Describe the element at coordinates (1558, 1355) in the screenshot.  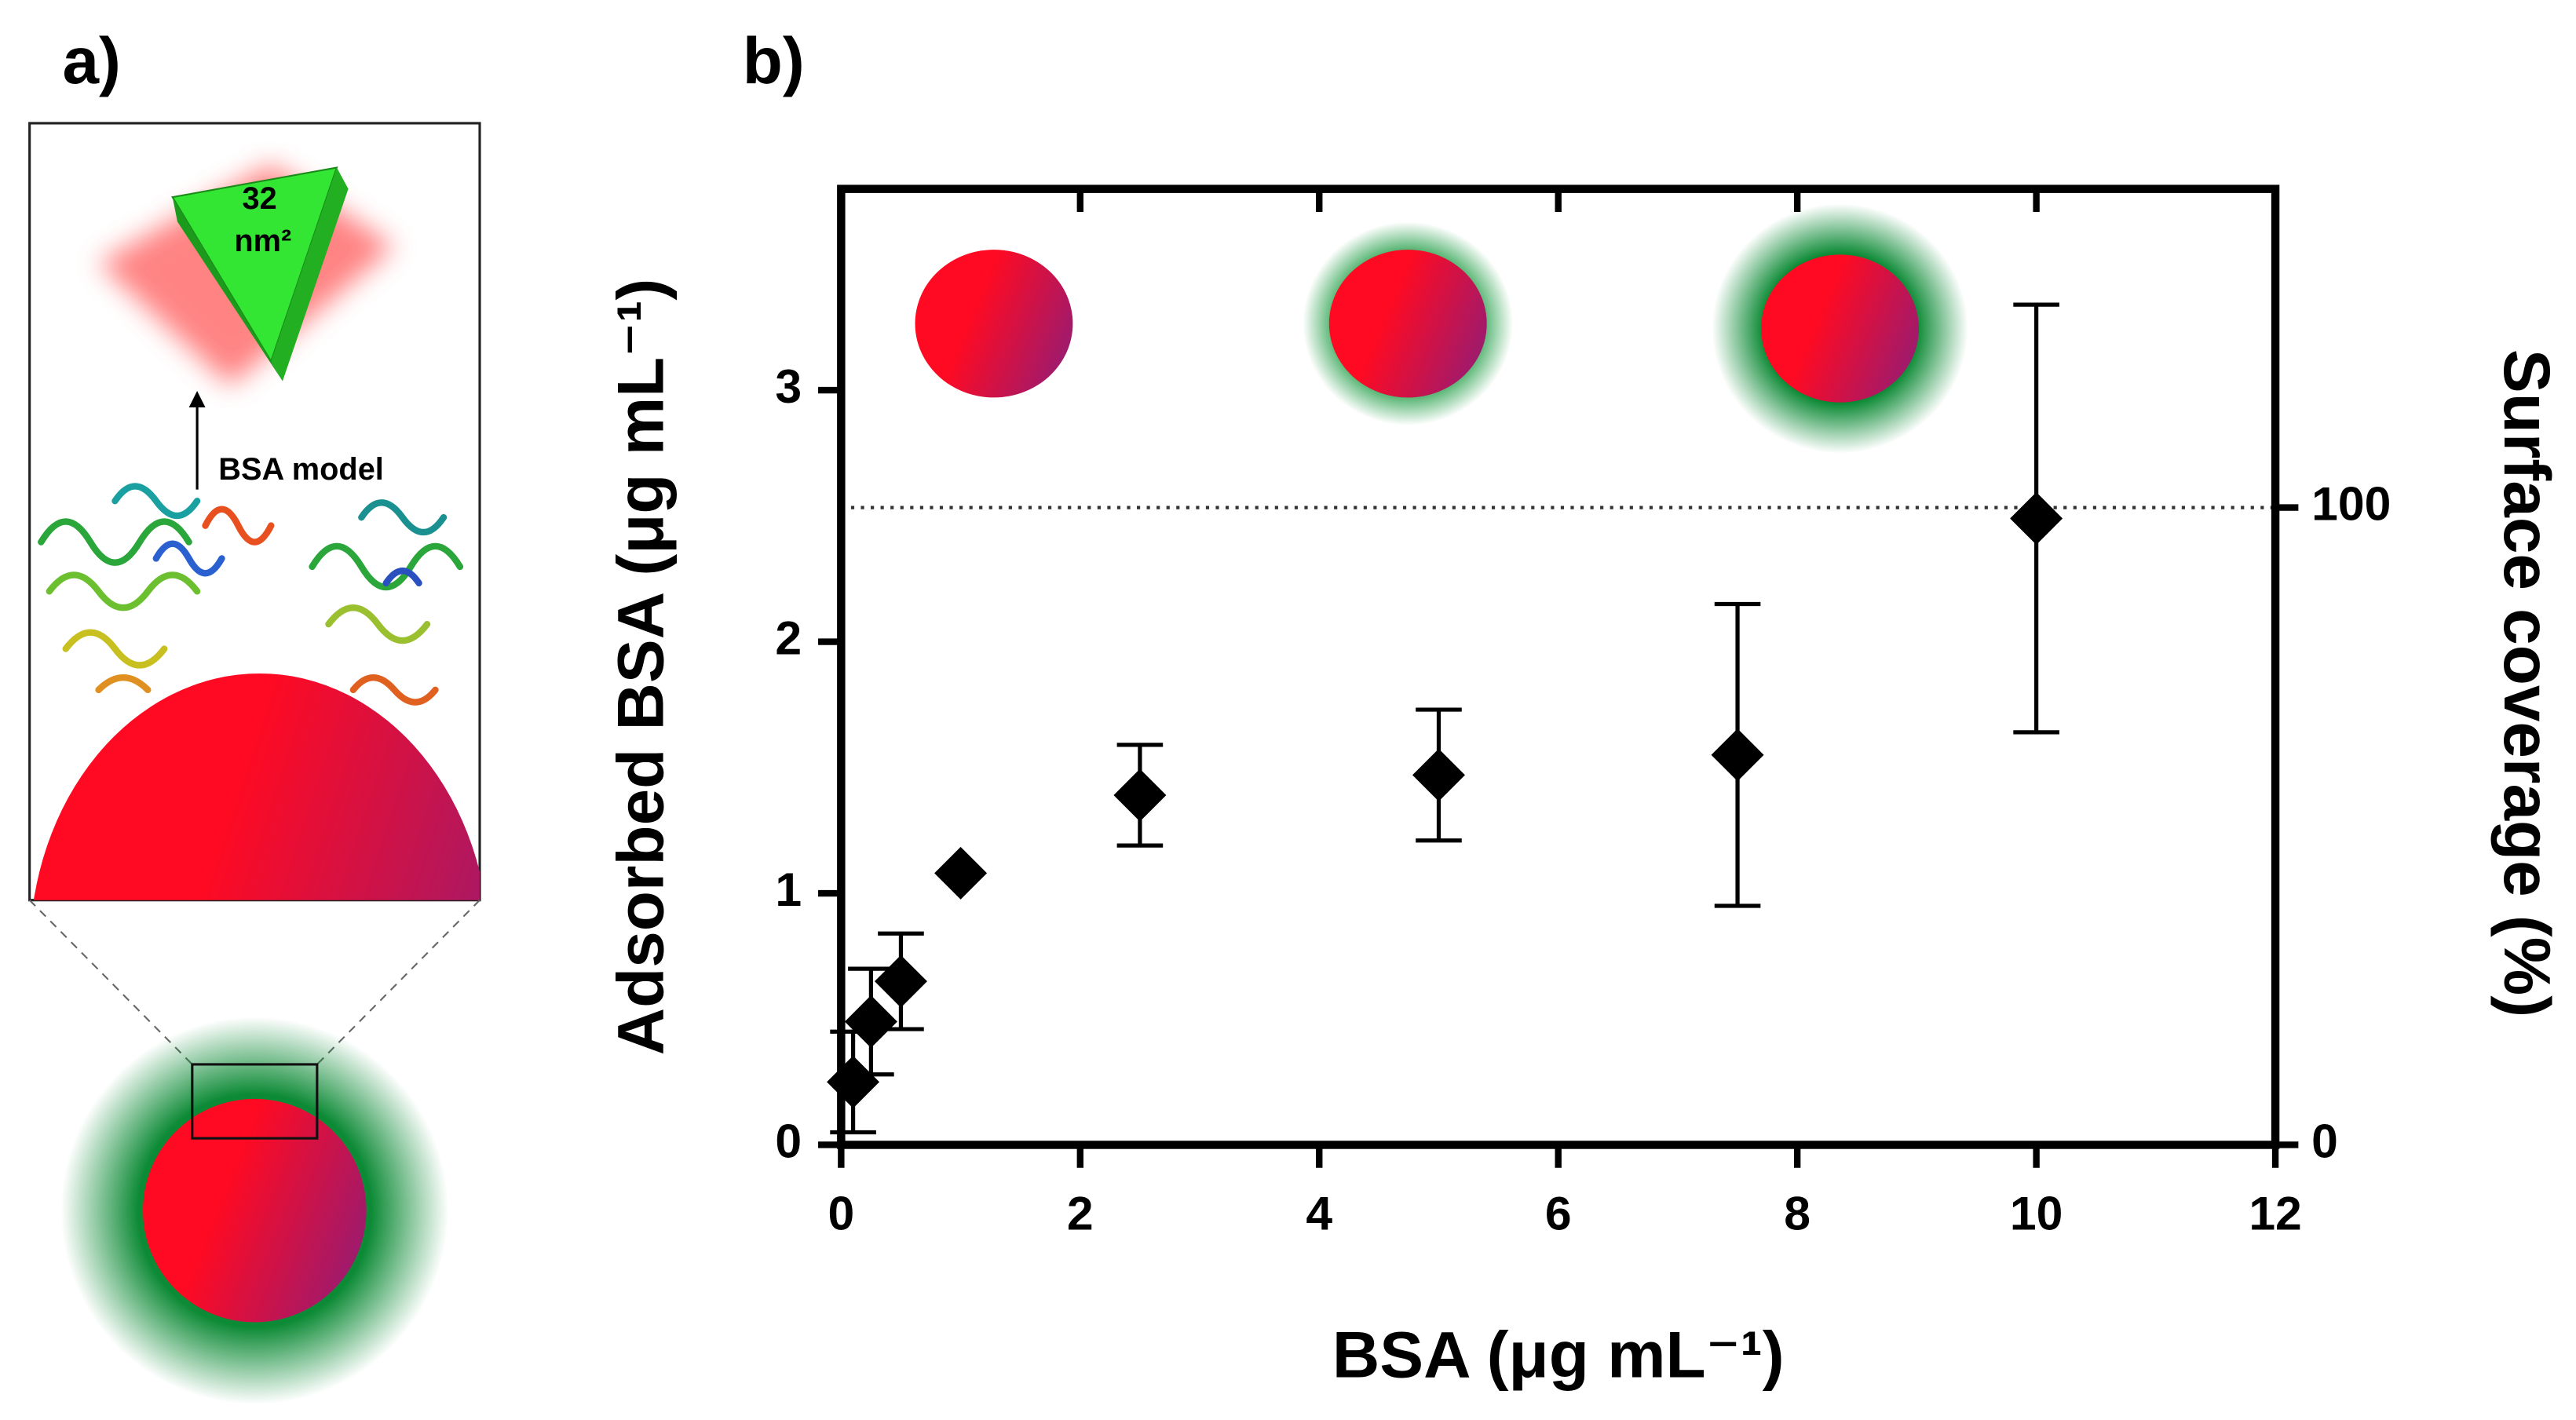
I see `x-axis-label: BSA (μg mL⁻¹)` at that location.